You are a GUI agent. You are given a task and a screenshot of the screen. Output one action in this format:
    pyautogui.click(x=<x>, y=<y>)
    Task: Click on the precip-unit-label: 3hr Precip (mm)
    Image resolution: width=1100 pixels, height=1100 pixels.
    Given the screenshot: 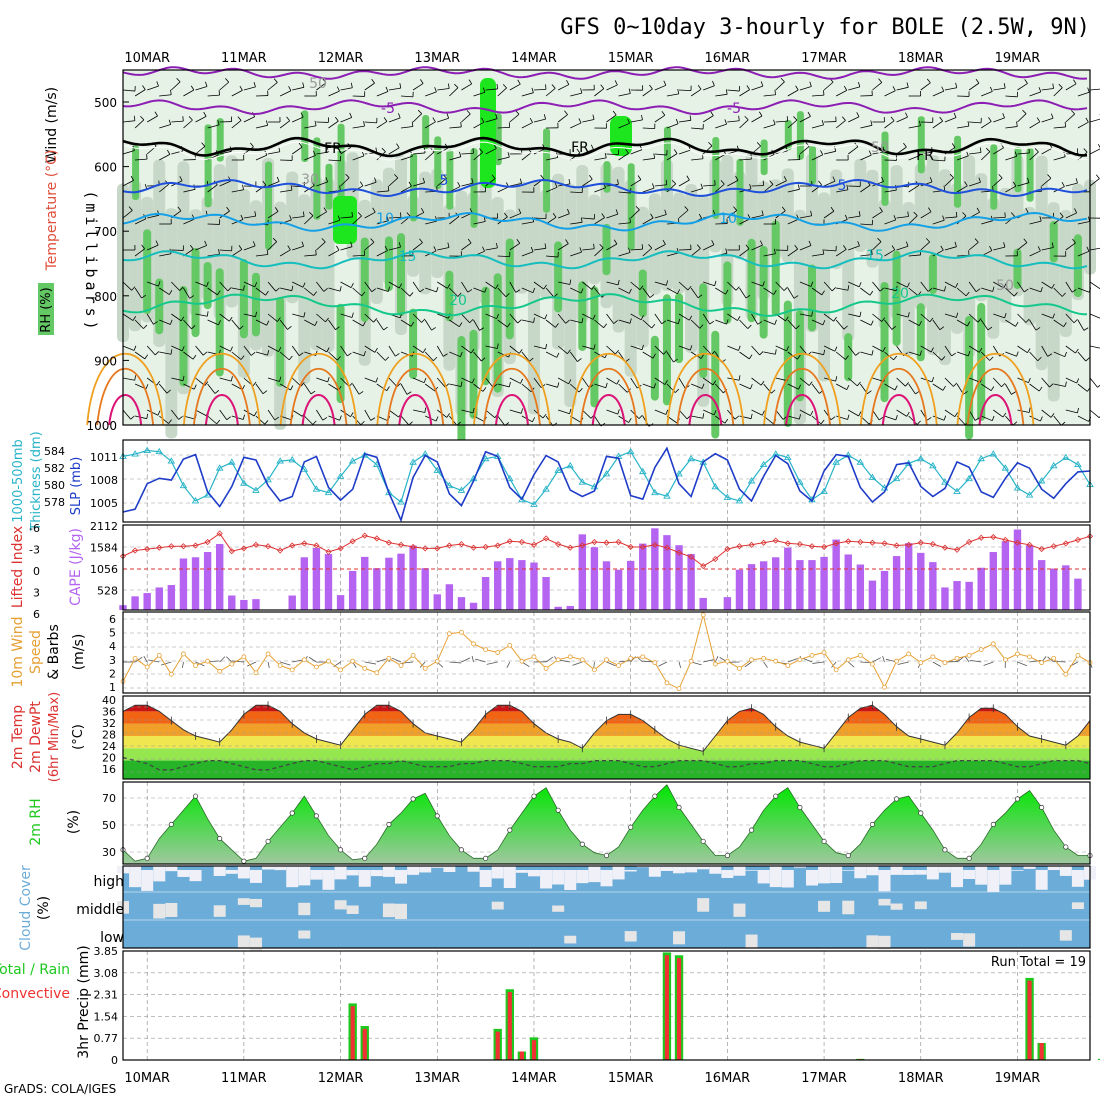 What is the action you would take?
    pyautogui.click(x=84, y=1001)
    